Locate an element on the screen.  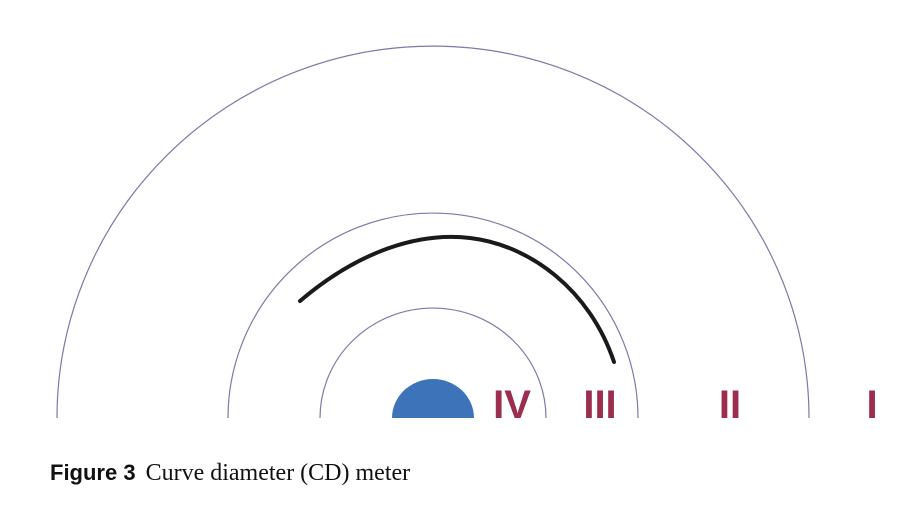
sample-curve is located at coordinates (457, 299).